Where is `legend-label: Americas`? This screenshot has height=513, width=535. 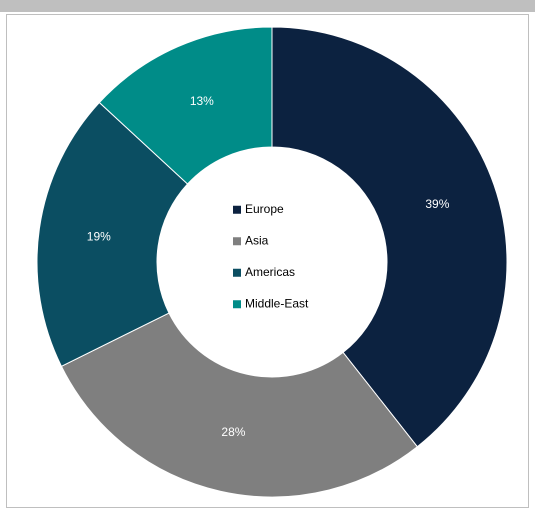 legend-label: Americas is located at coordinates (270, 272).